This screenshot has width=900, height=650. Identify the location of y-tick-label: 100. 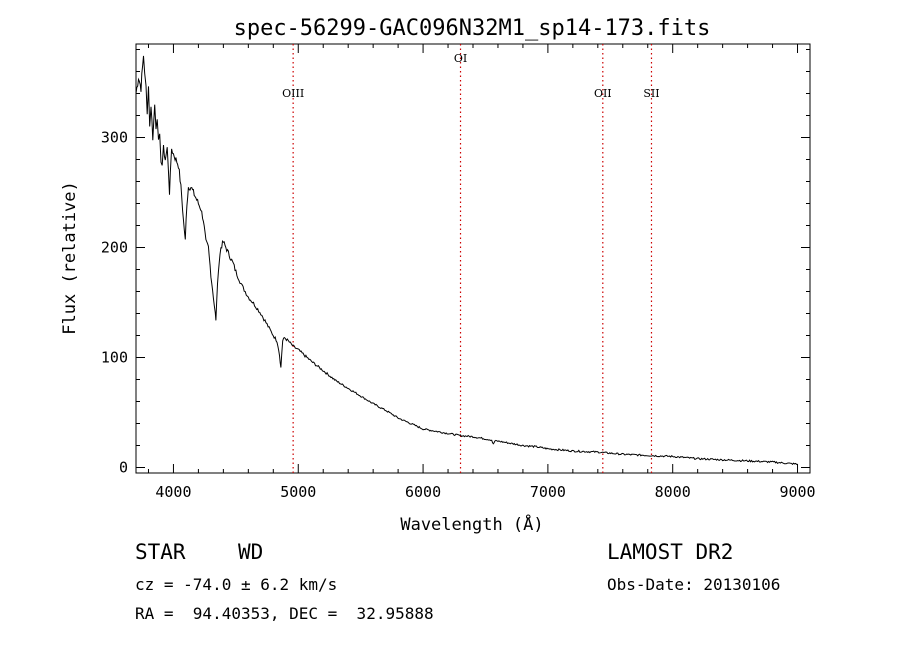
(114, 358).